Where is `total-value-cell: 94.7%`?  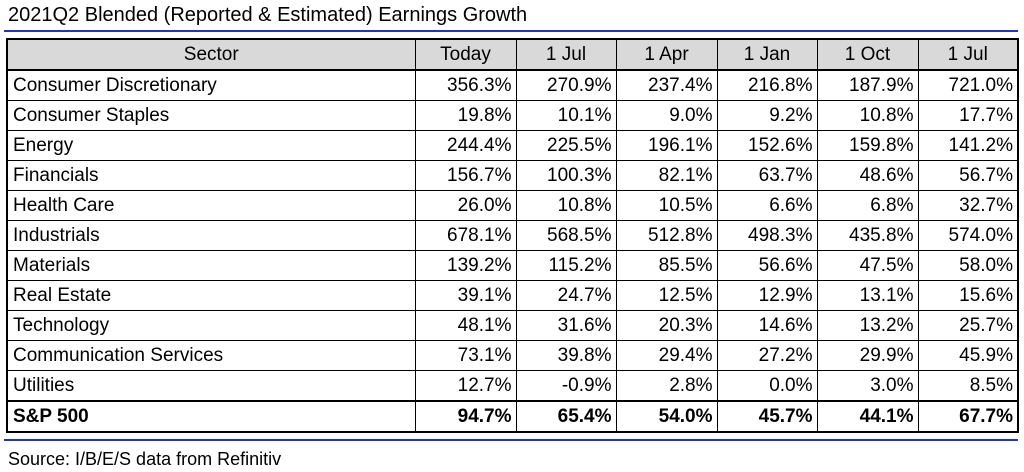
total-value-cell: 94.7% is located at coordinates (465, 416).